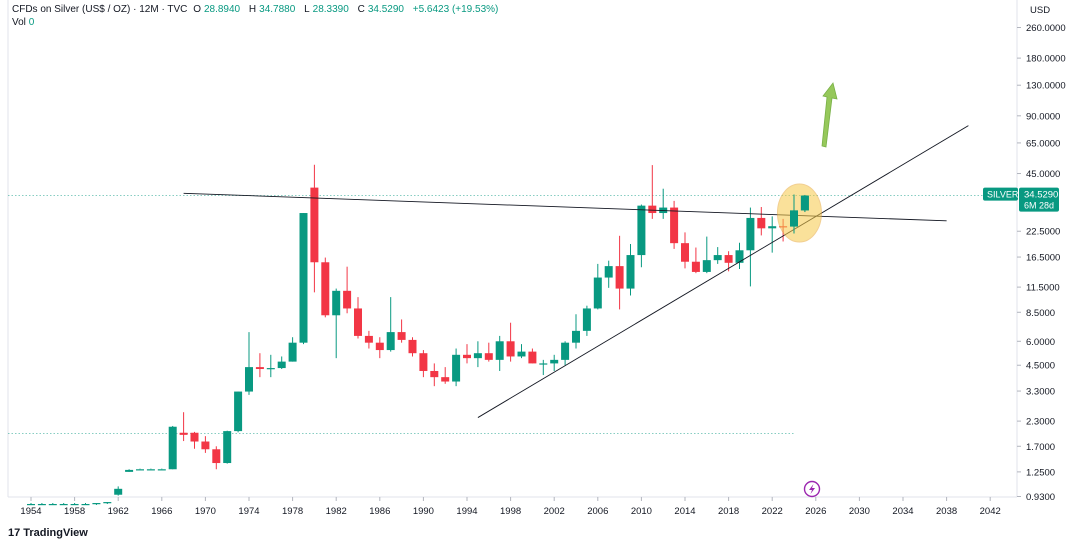 The height and width of the screenshot is (548, 1080). Describe the element at coordinates (74, 511) in the screenshot. I see `x-tick-label: 1958` at that location.